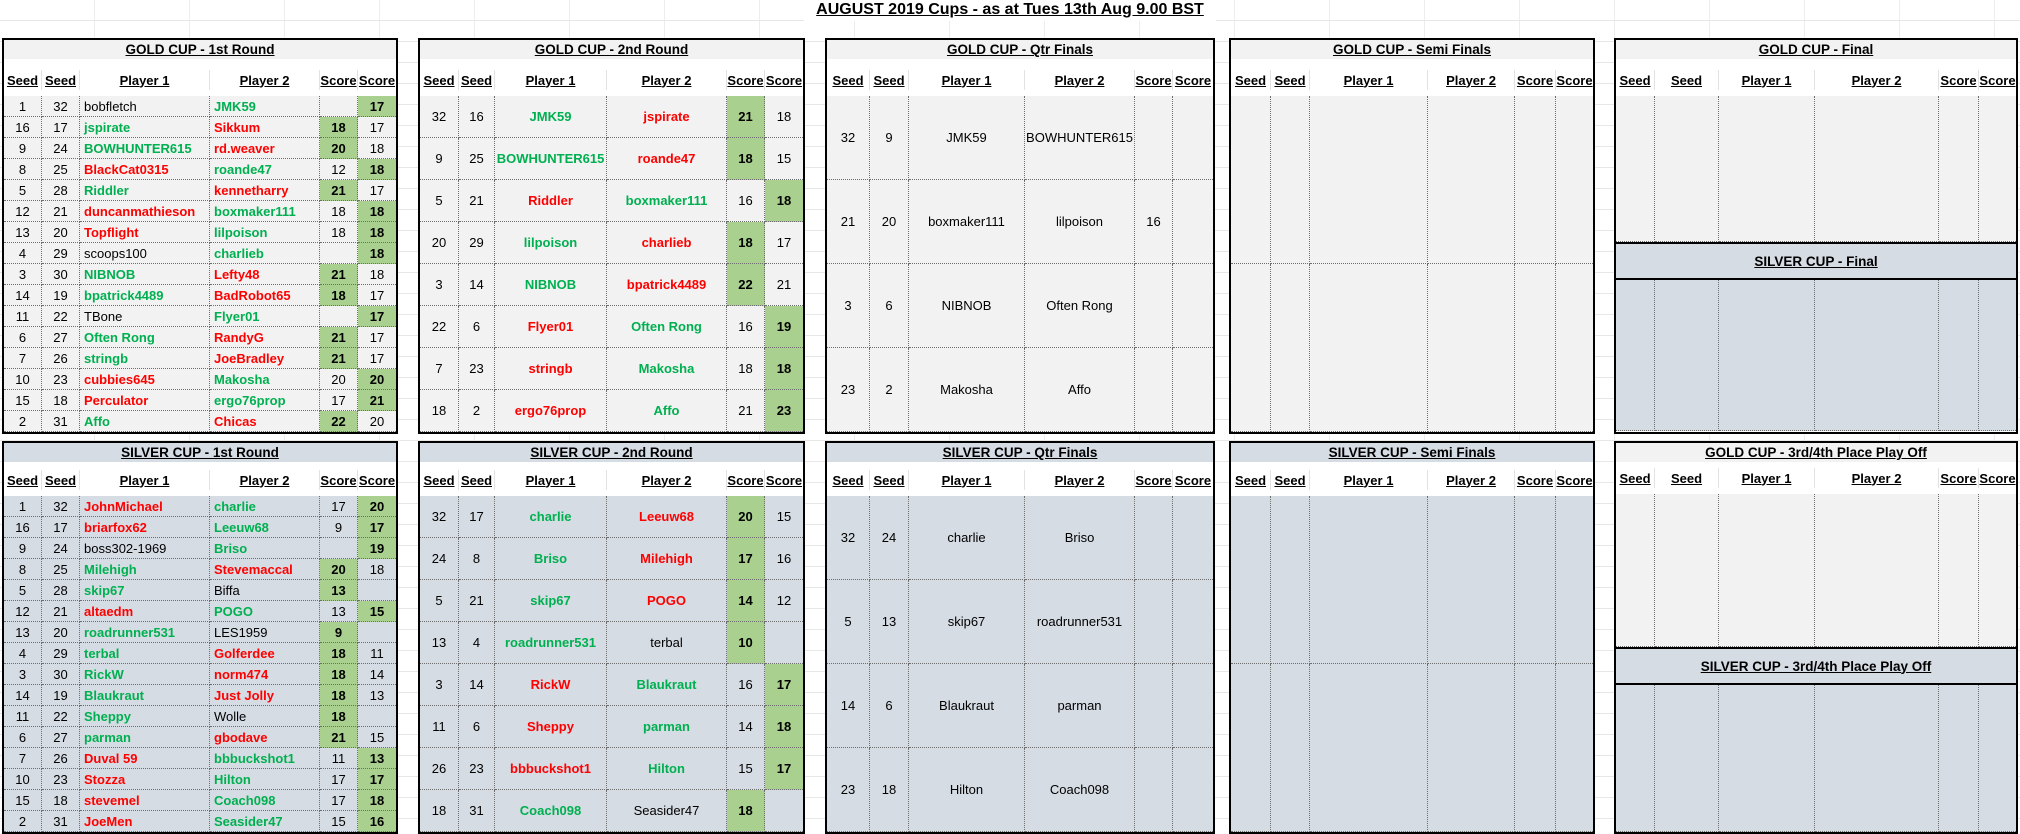 The height and width of the screenshot is (834, 2020). Describe the element at coordinates (889, 138) in the screenshot. I see `seed2-cell: 9` at that location.